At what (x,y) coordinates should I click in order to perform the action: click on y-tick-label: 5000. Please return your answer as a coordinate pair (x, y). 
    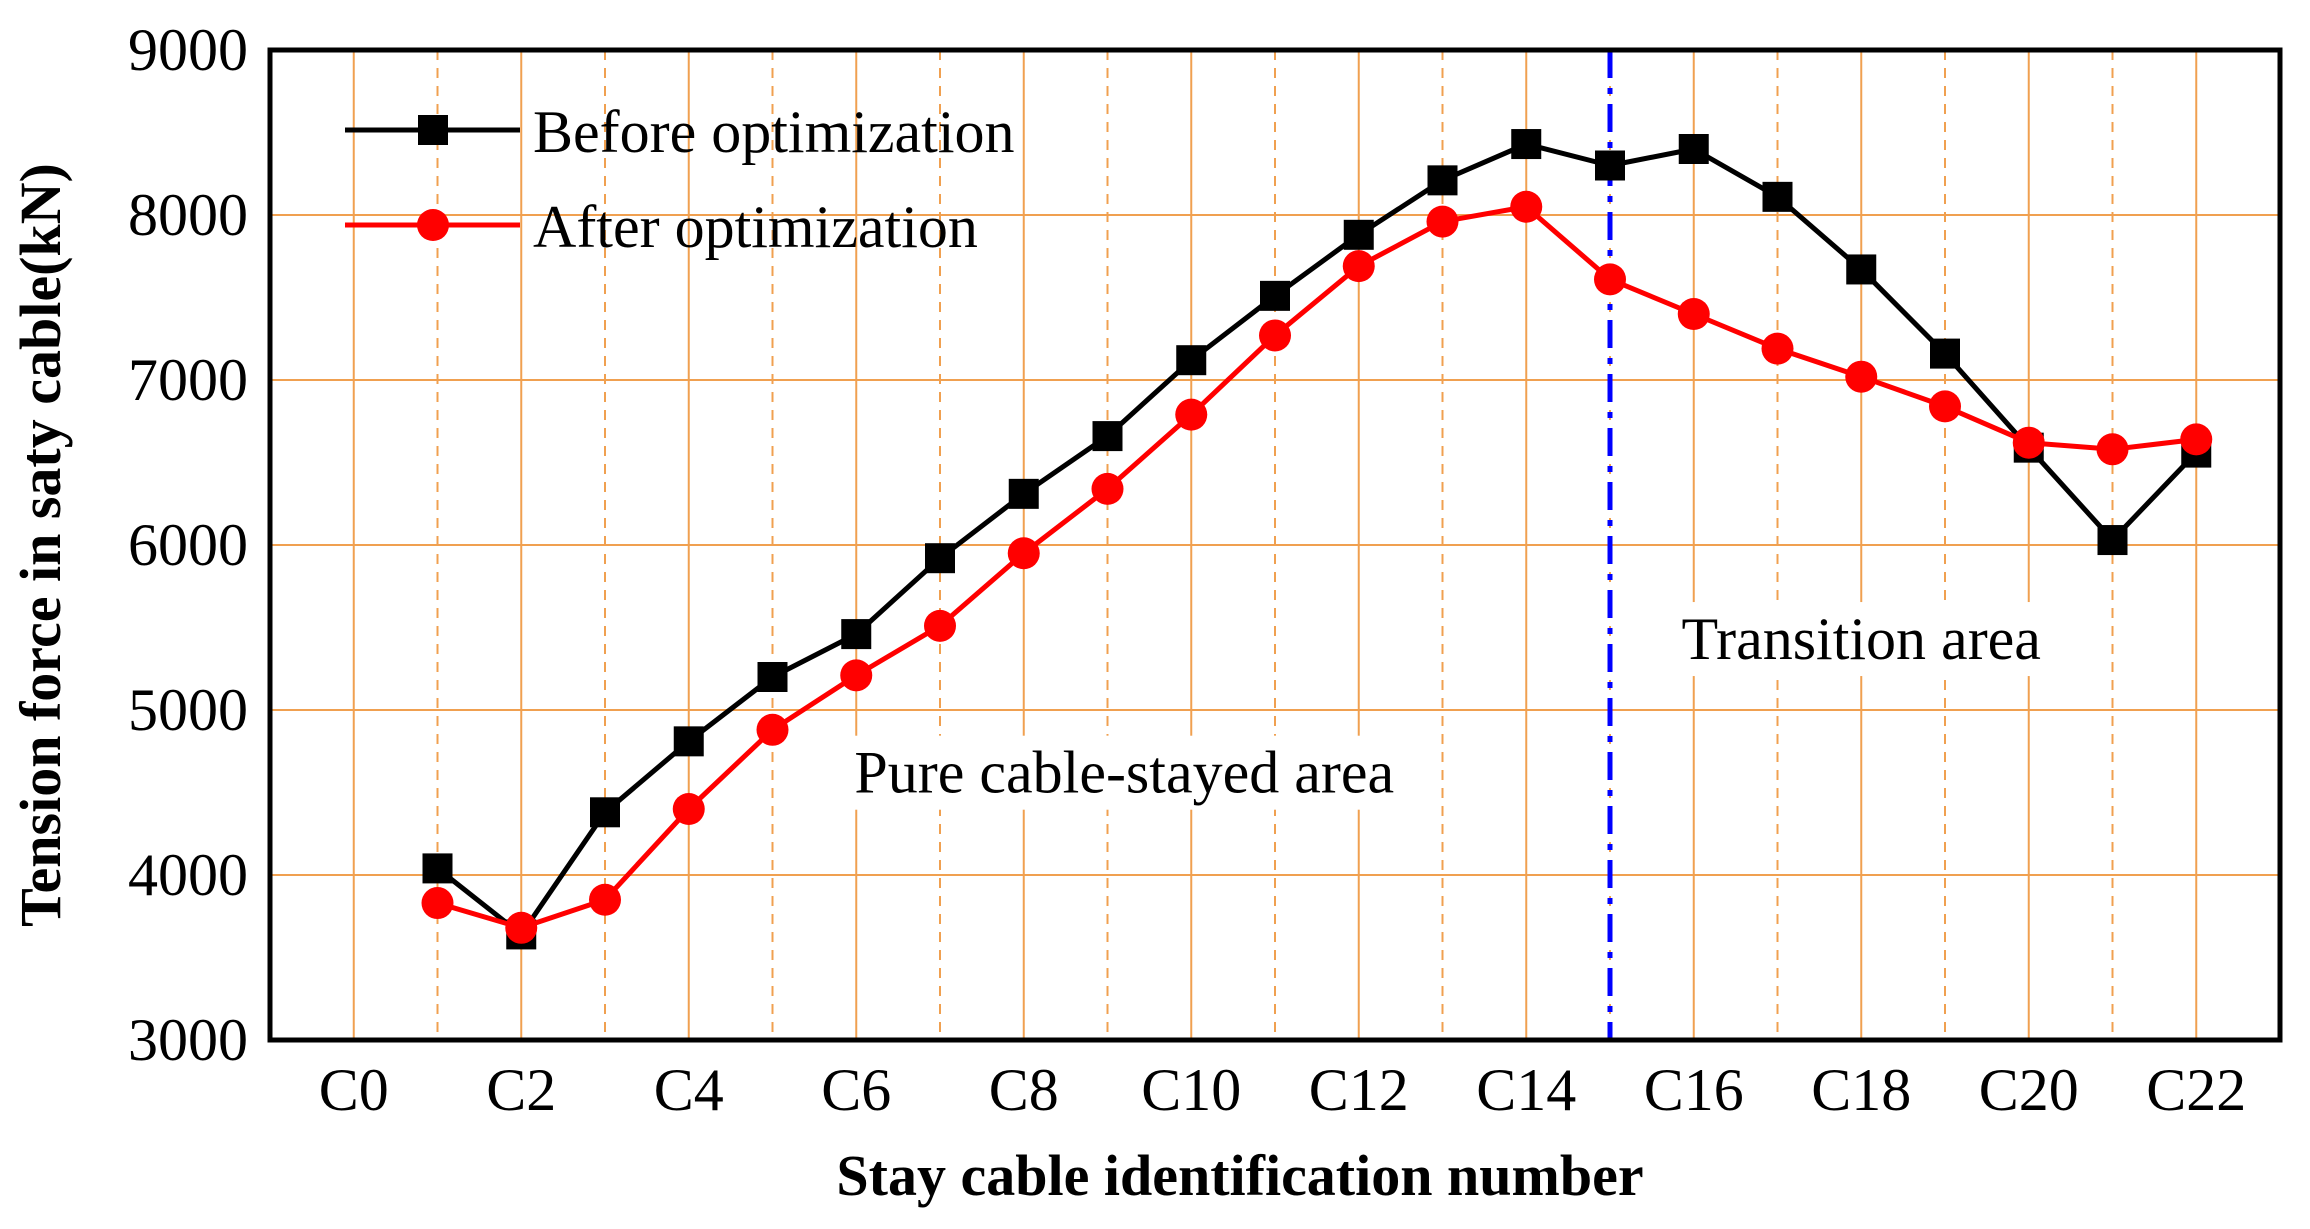
    Looking at the image, I should click on (188, 710).